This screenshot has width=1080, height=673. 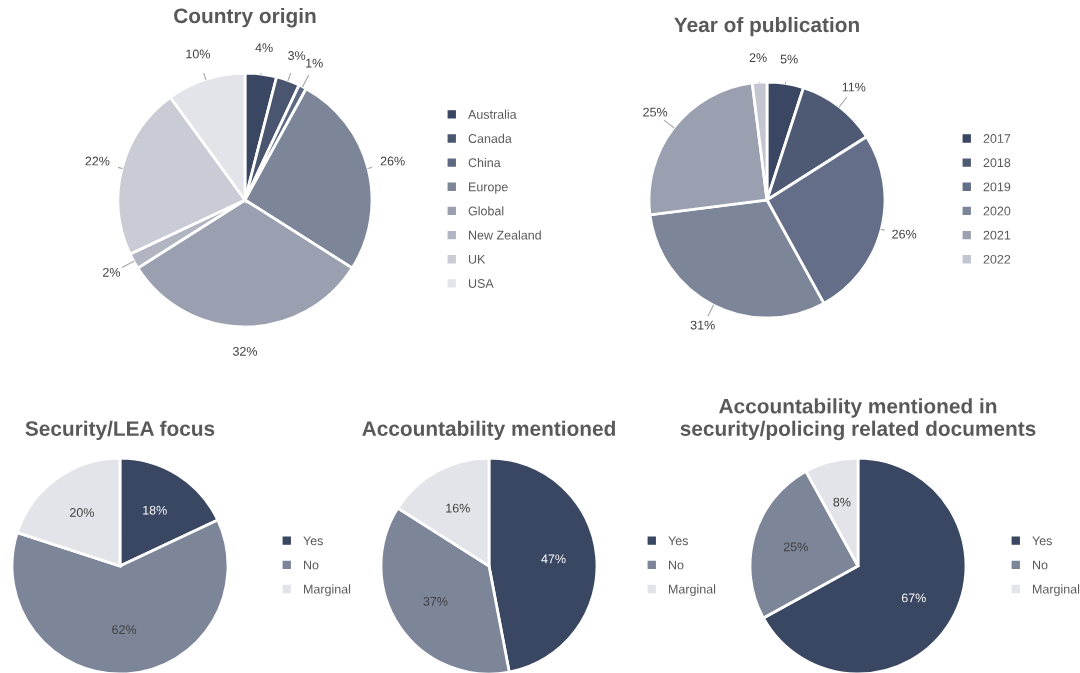 What do you see at coordinates (314, 63) in the screenshot?
I see `data-label: 1%` at bounding box center [314, 63].